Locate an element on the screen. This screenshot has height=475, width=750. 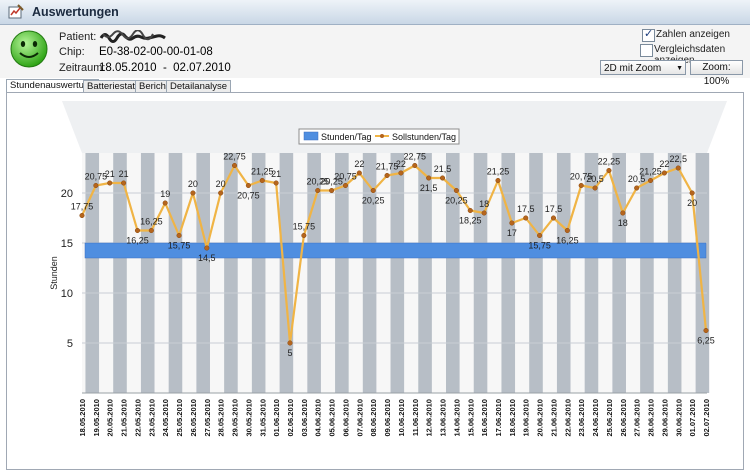
x-tick-label: 30.05.2010 is located at coordinates (248, 418).